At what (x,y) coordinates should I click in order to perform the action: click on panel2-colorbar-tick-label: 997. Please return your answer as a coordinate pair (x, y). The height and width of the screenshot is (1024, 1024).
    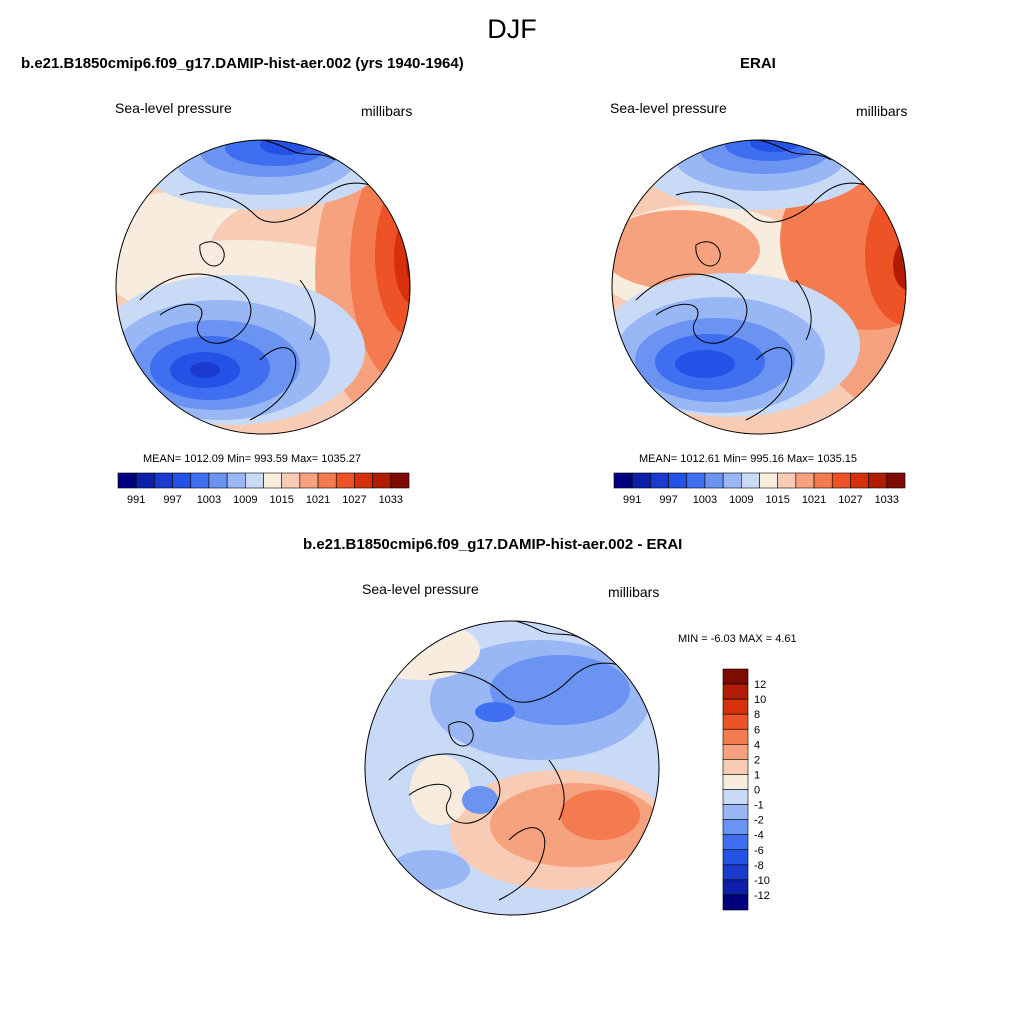
    Looking at the image, I should click on (668, 500).